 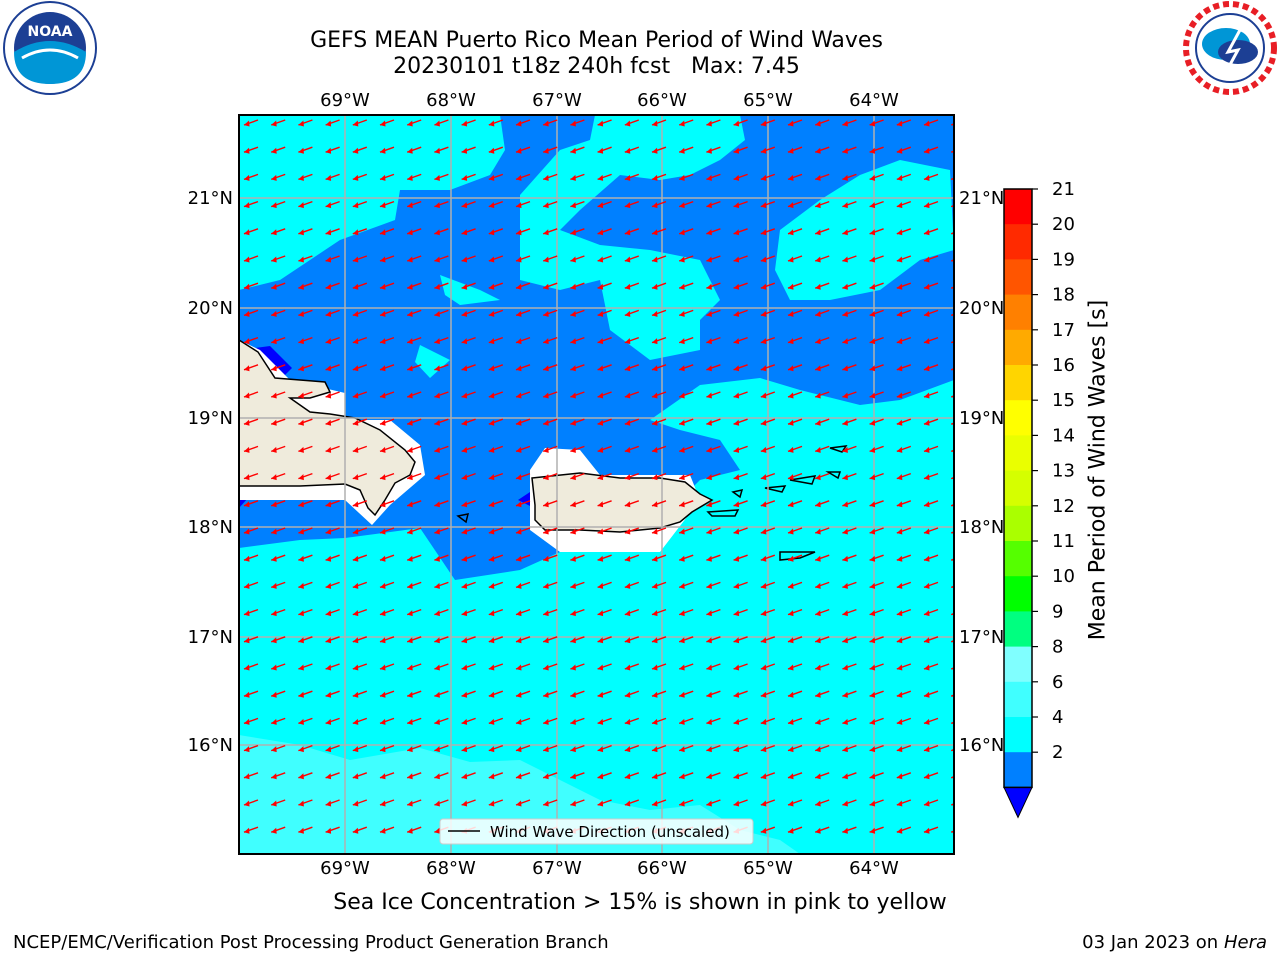 I want to click on footer-host: Hera, so click(x=1245, y=942).